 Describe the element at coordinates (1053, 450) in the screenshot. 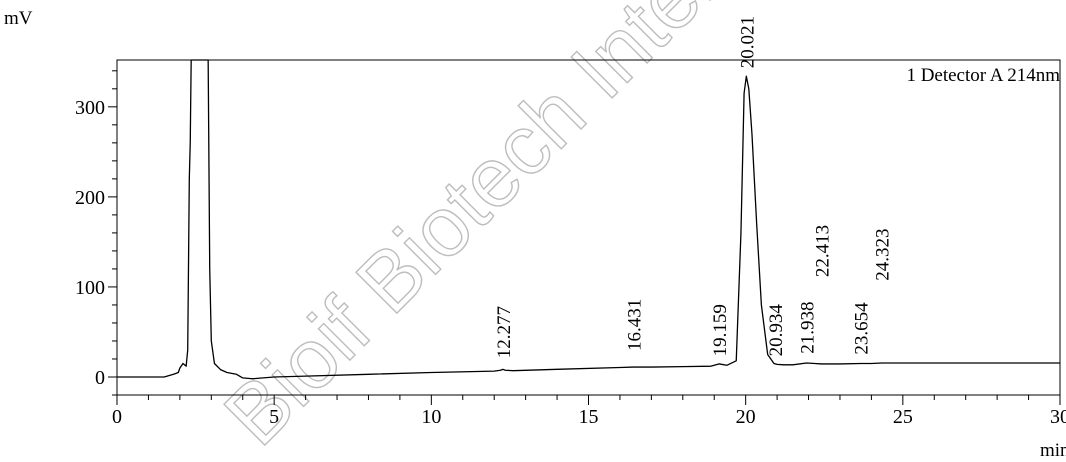

I see `x-axis-unit-label: min` at that location.